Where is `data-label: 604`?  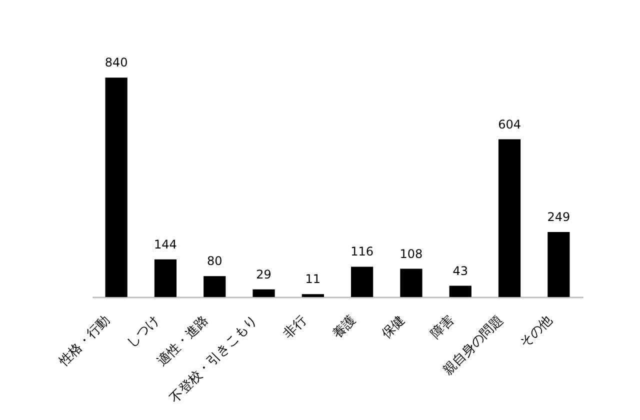
data-label: 604 is located at coordinates (509, 124).